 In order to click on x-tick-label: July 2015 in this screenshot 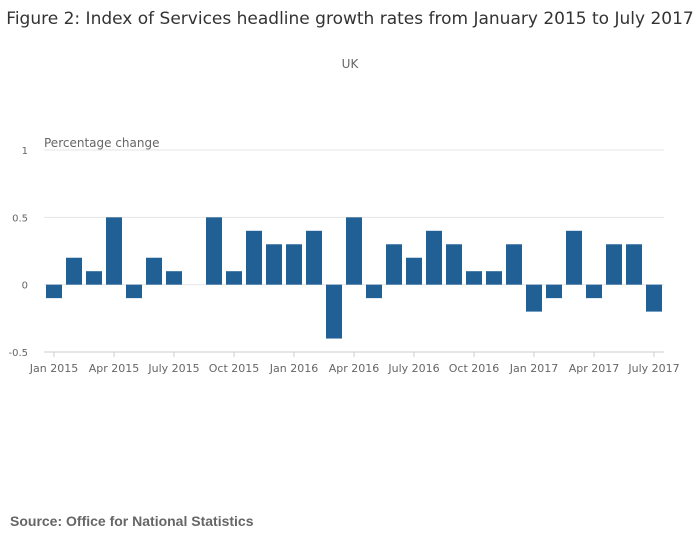, I will do `click(173, 368)`.